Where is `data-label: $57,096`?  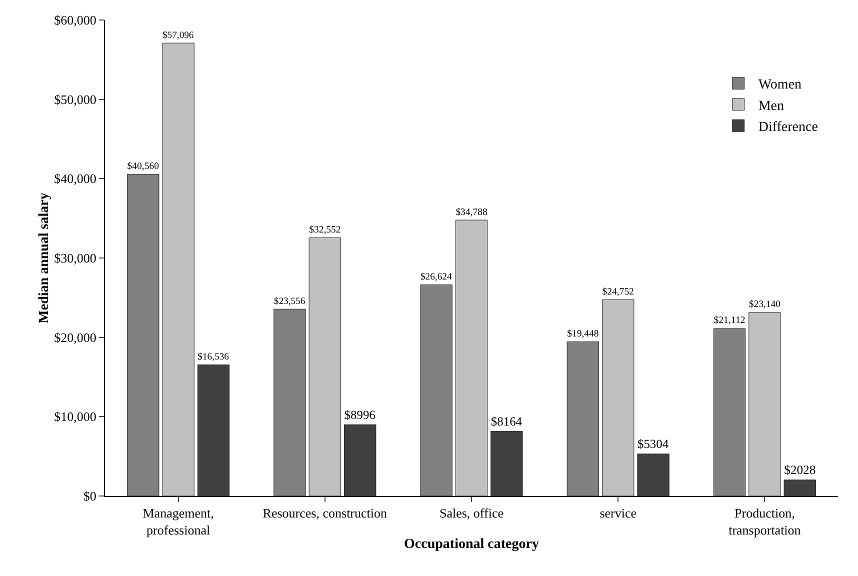
data-label: $57,096 is located at coordinates (178, 35).